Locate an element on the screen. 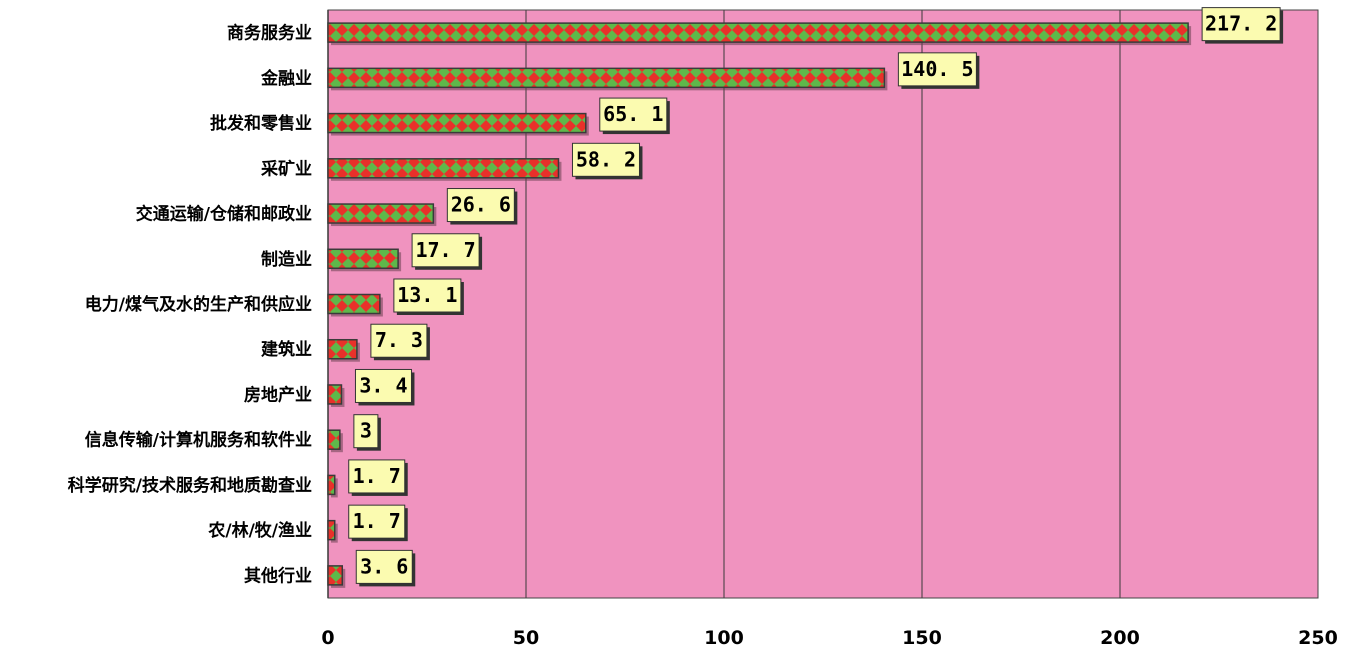 This screenshot has width=1347, height=652. category-label: 房地产业 is located at coordinates (278, 394).